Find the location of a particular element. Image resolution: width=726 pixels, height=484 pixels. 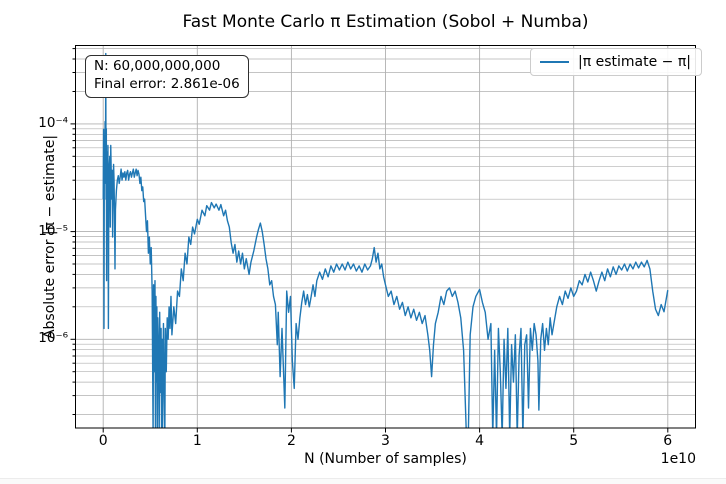

x-tick-label: 2 is located at coordinates (291, 441).